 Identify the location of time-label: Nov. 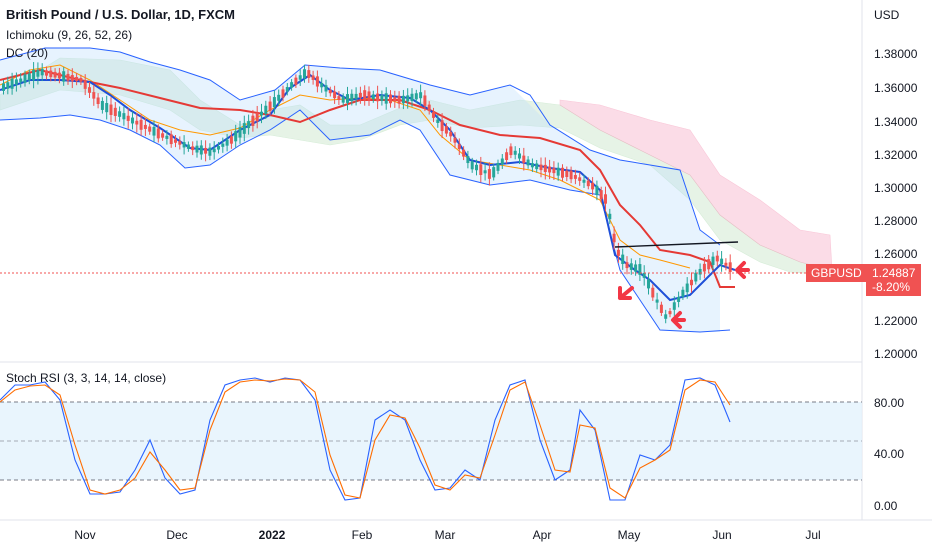
(85, 535).